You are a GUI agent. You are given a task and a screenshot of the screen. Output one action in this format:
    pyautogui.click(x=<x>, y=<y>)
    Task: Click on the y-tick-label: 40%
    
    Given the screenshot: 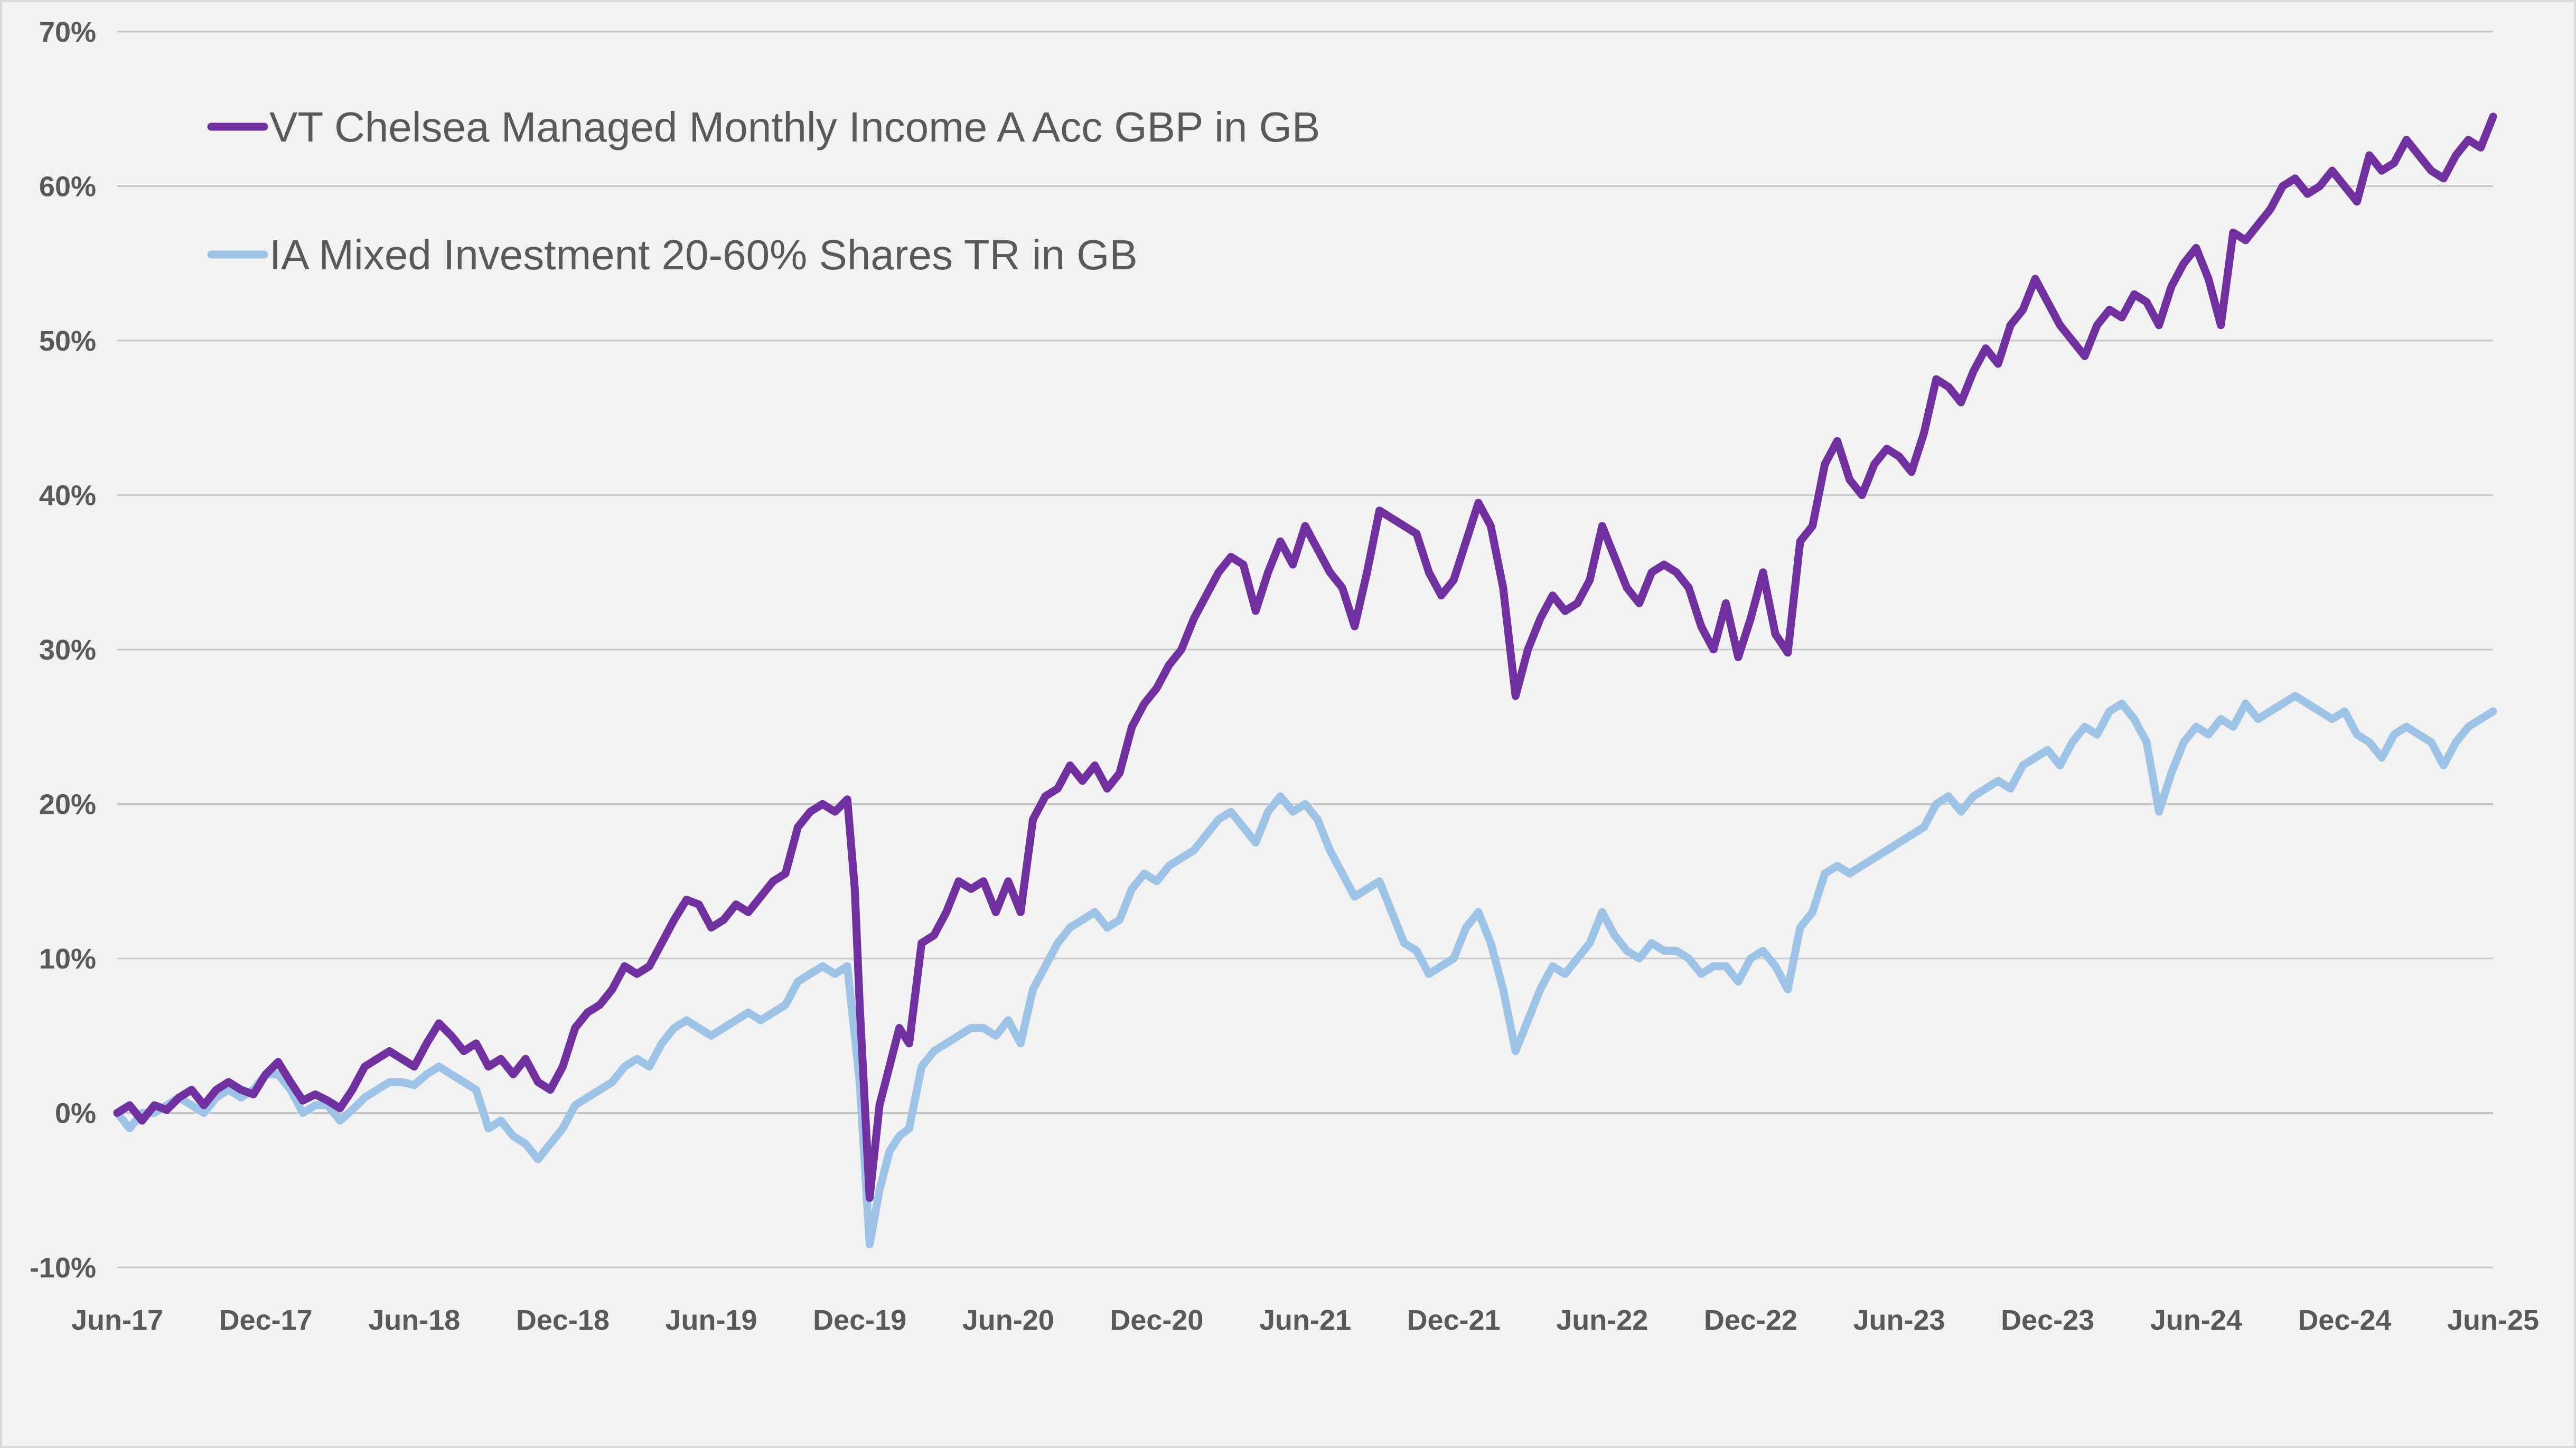 What is the action you would take?
    pyautogui.click(x=67, y=496)
    